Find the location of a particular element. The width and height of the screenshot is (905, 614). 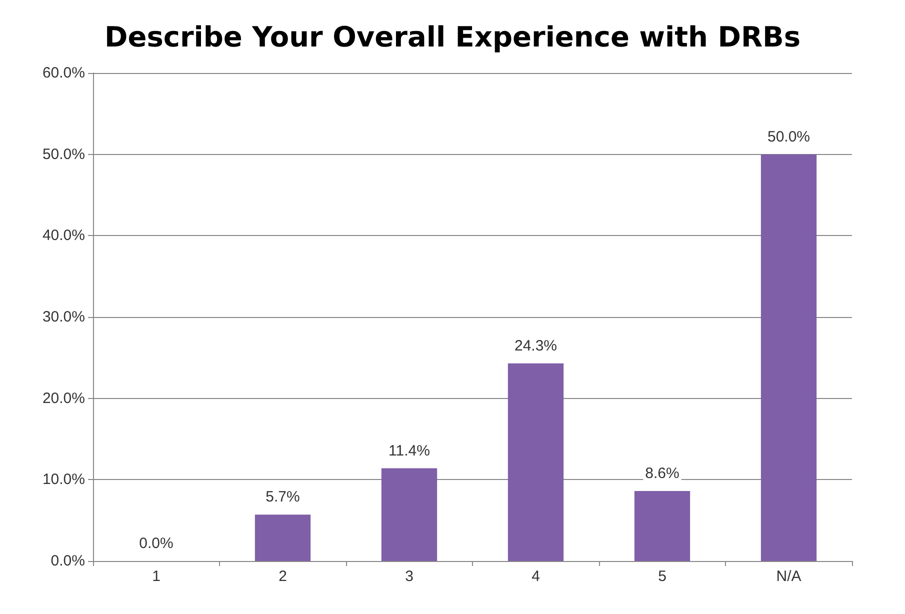

y-tick-label: 60.0% is located at coordinates (63, 73).